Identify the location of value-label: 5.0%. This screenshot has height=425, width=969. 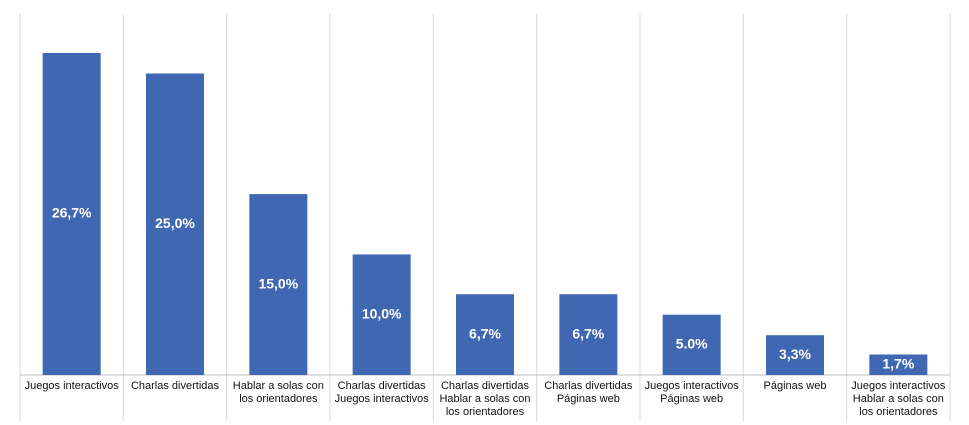
(692, 344).